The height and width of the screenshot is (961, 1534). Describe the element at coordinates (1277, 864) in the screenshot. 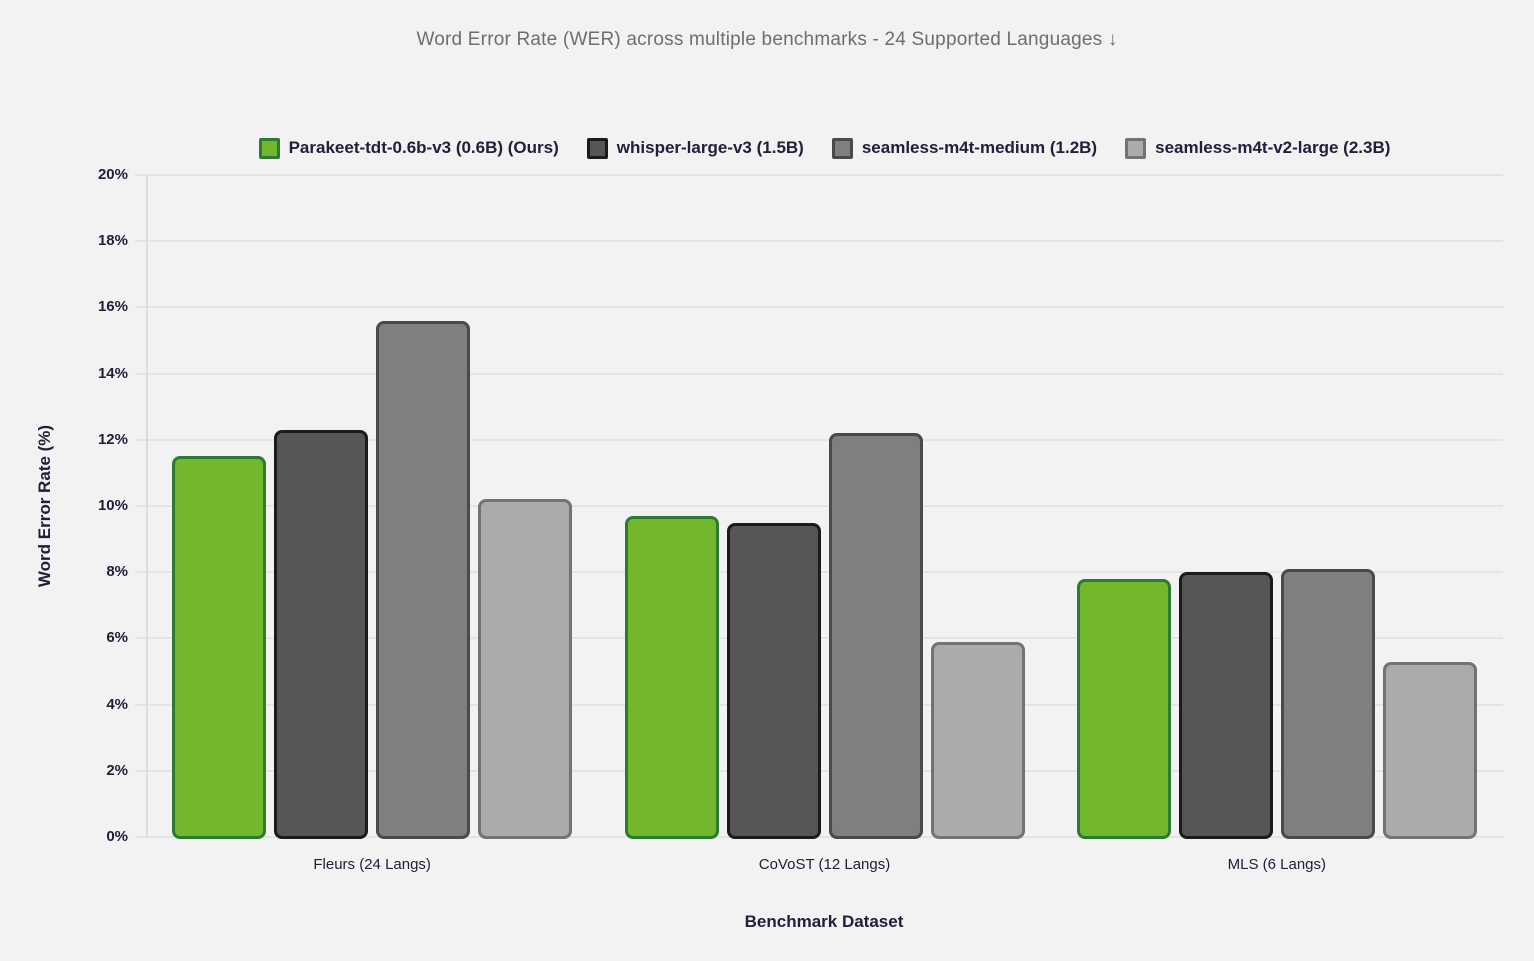

I see `x-category-label: MLS (6 Langs)` at that location.